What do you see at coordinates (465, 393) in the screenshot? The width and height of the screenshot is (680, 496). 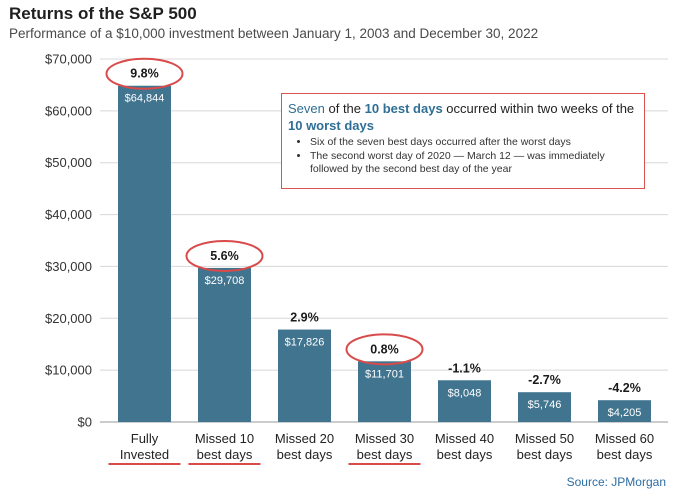 I see `bar-value-label: $8,048` at bounding box center [465, 393].